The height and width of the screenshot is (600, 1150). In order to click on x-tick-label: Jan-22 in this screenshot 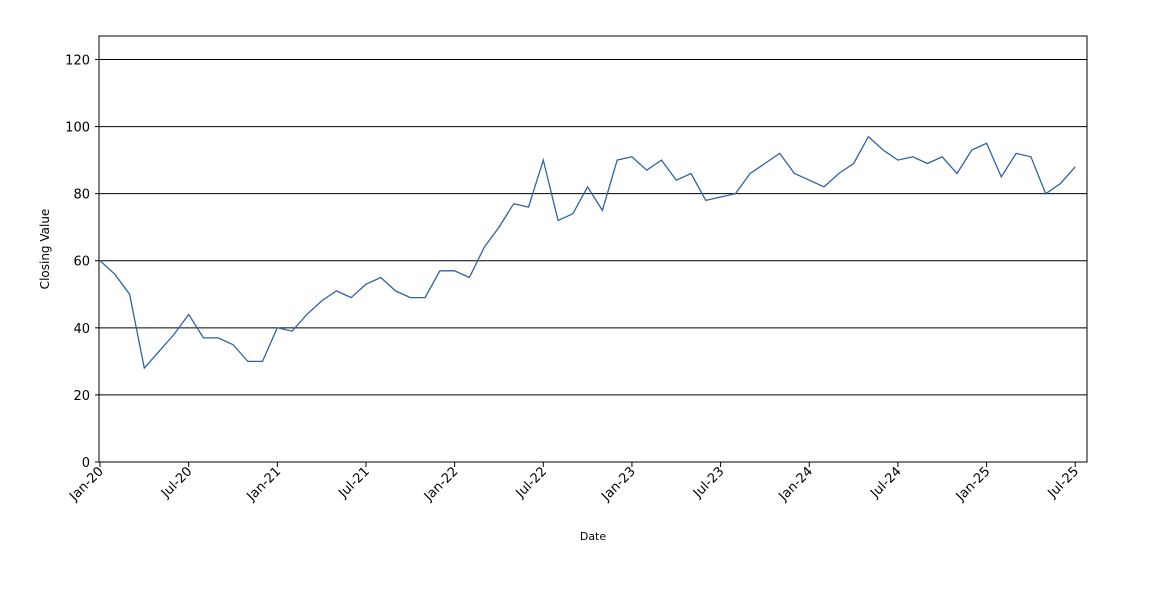, I will do `click(441, 484)`.